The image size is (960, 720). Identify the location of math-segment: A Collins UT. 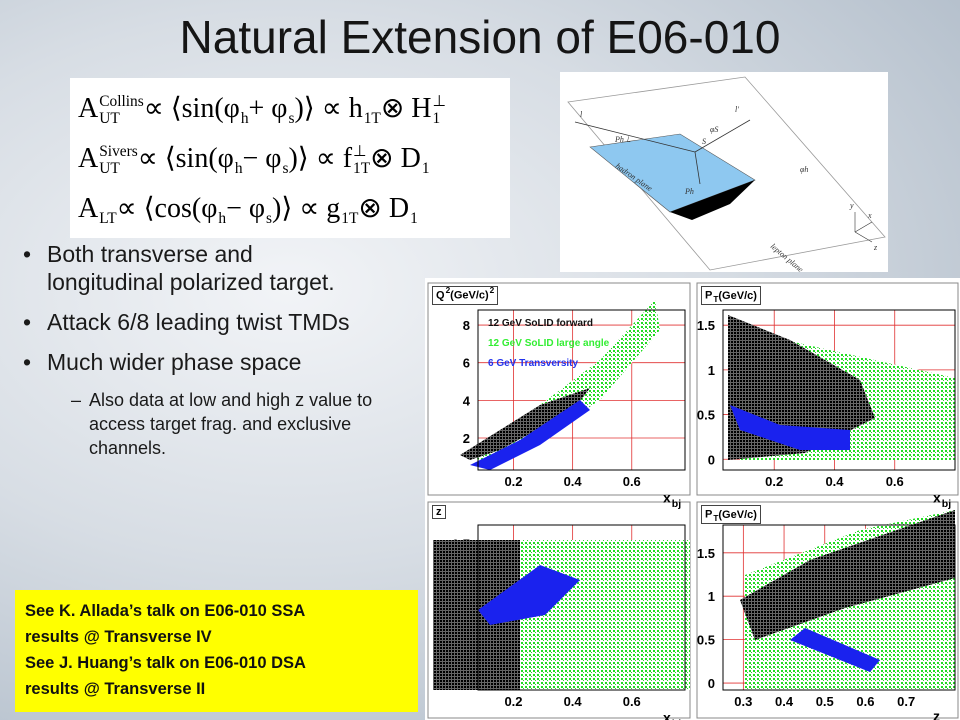
(111, 109).